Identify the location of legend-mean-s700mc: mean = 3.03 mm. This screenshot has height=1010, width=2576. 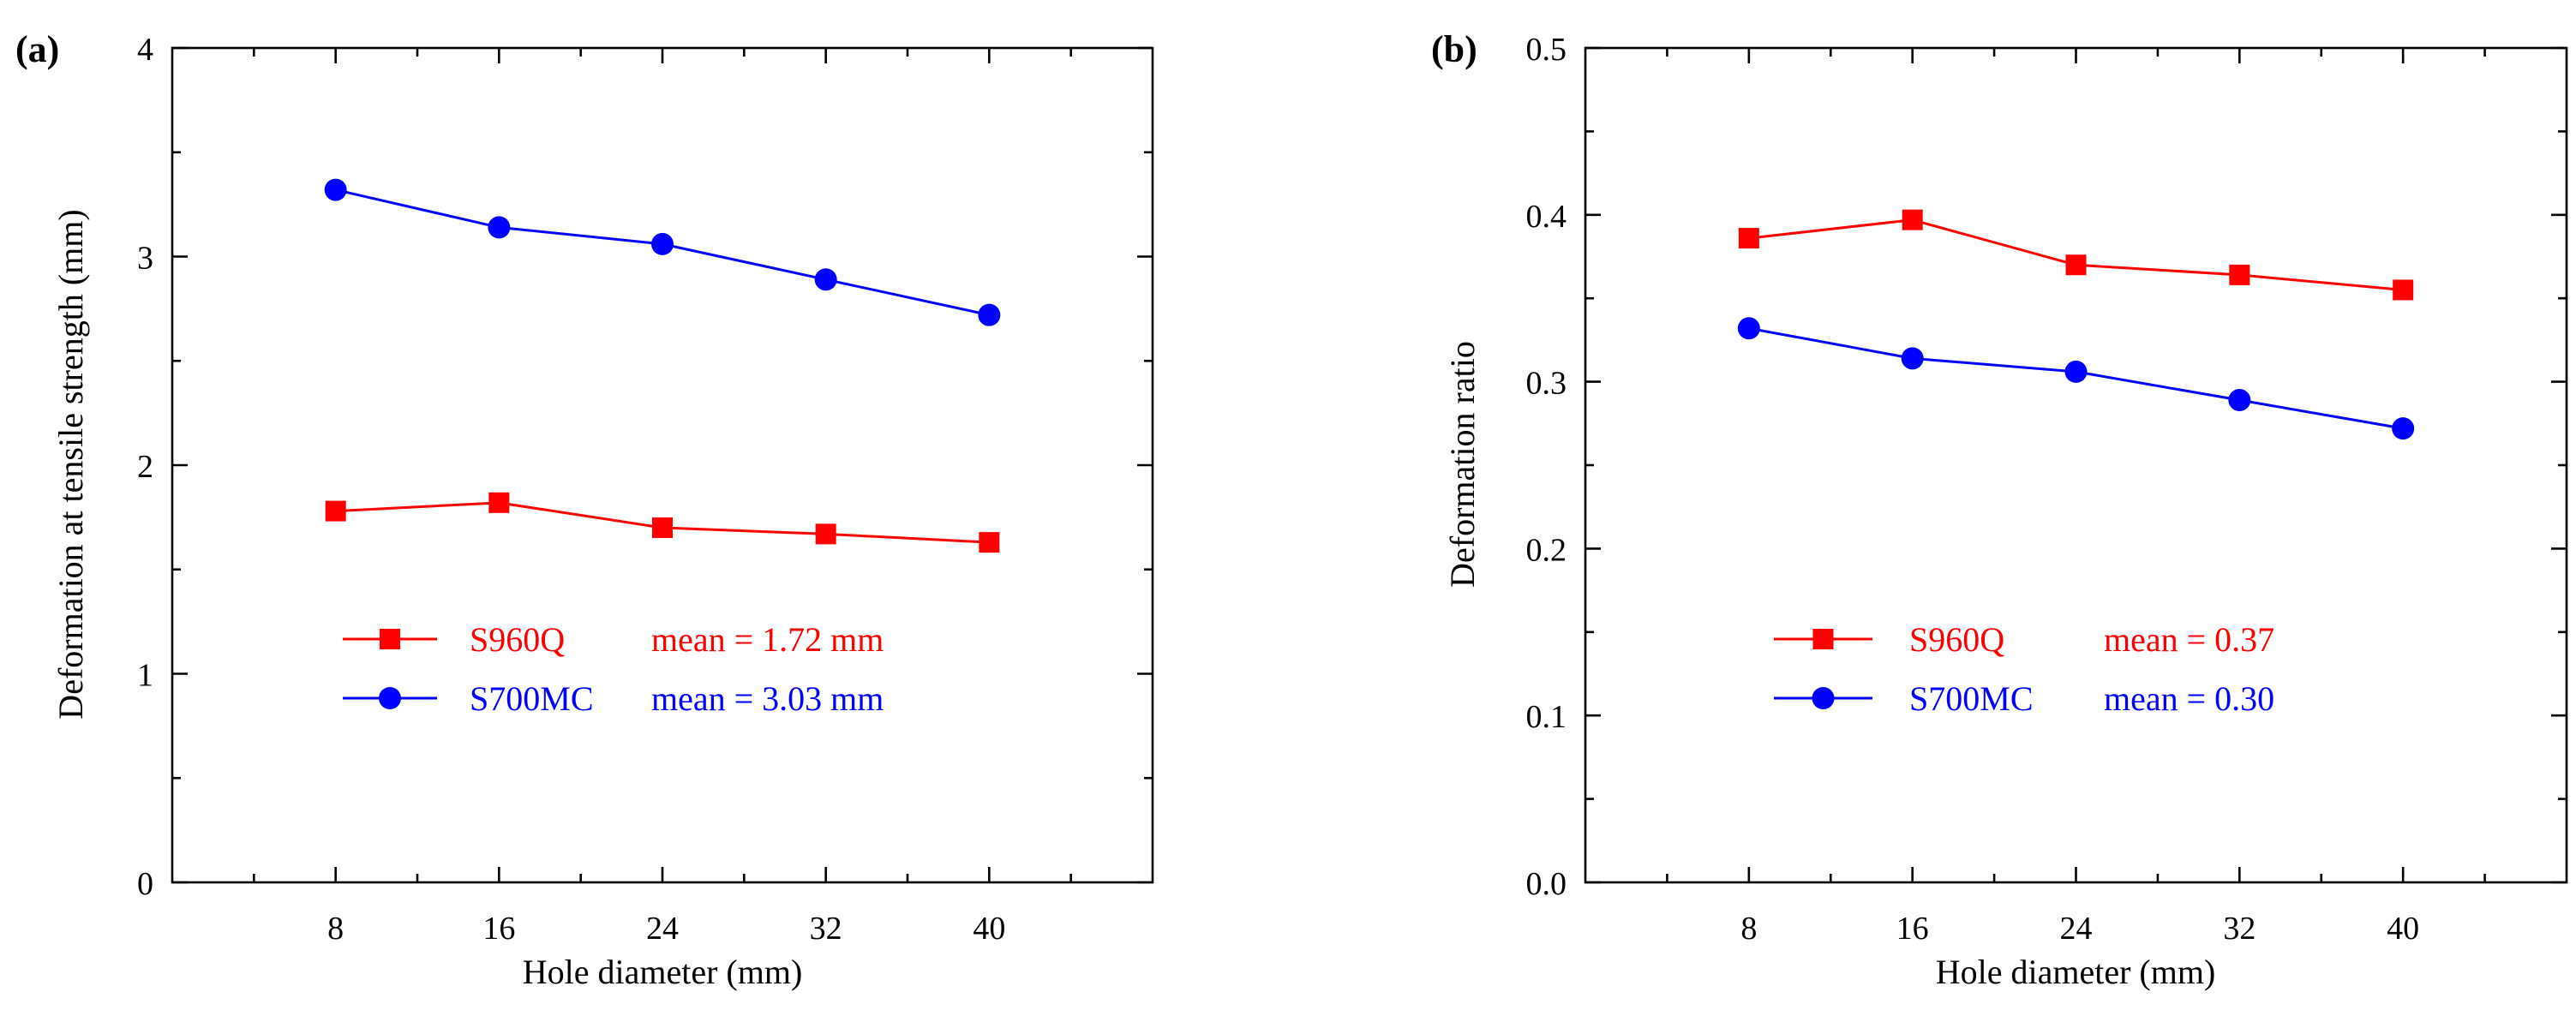
(767, 698).